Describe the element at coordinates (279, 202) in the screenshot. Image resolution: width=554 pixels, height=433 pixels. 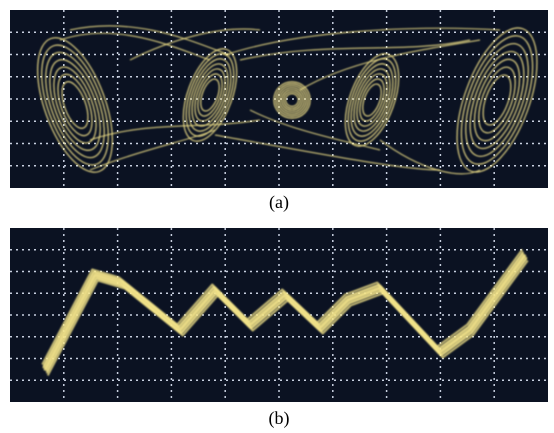
I see `caption-a: (a)` at that location.